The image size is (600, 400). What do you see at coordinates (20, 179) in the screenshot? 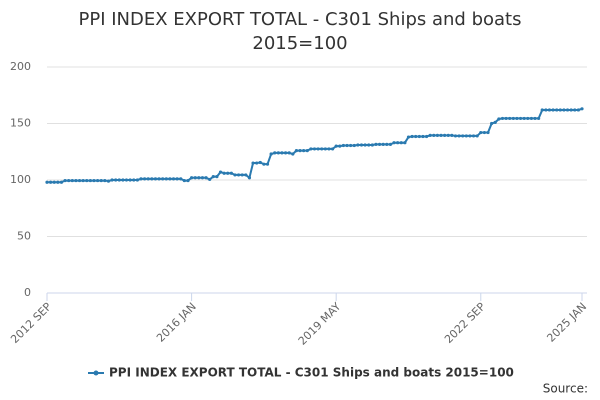
I see `y-tick-label: 100` at bounding box center [20, 179].